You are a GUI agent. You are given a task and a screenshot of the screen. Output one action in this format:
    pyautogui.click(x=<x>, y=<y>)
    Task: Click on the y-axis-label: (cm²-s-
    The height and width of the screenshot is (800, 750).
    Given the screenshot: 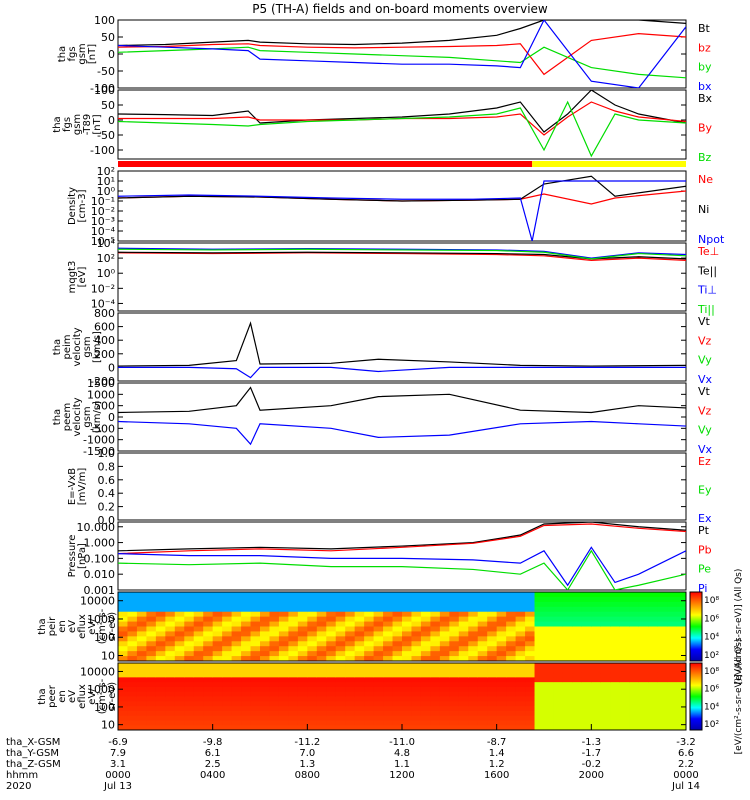 What is the action you would take?
    pyautogui.click(x=102, y=626)
    